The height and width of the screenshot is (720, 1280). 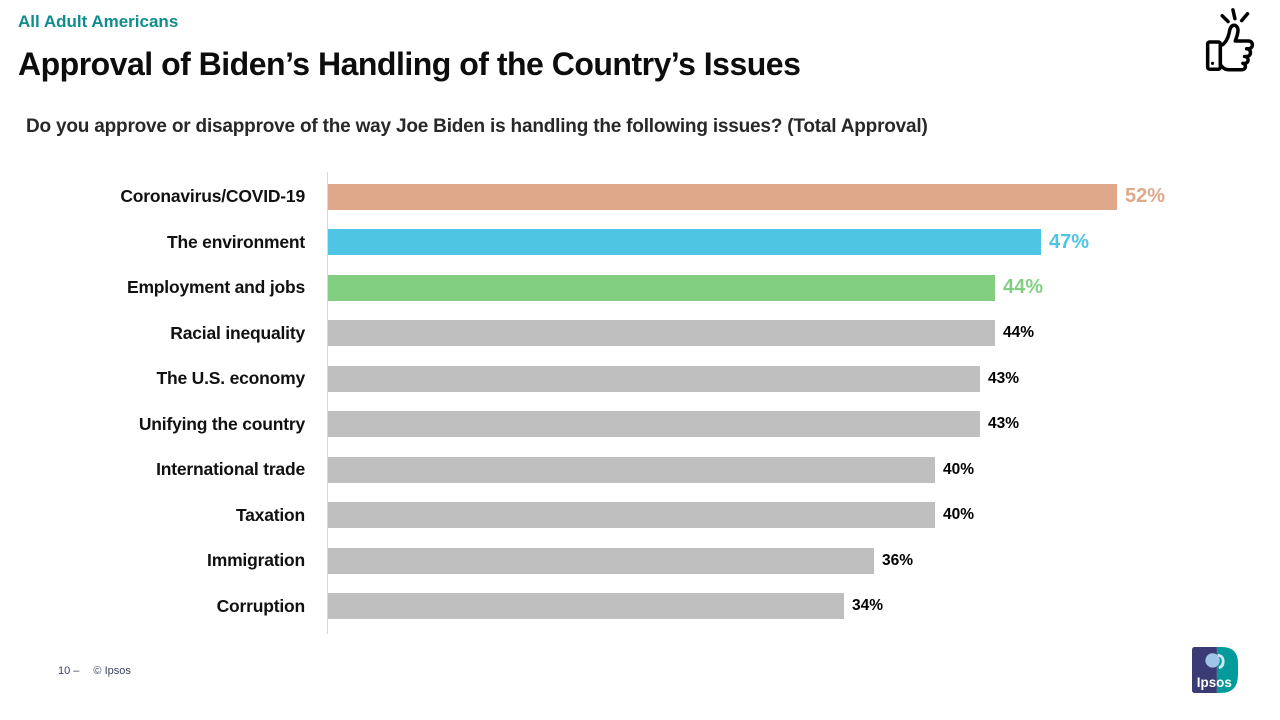 I want to click on chart-row: Taxation 40%, so click(x=625, y=516).